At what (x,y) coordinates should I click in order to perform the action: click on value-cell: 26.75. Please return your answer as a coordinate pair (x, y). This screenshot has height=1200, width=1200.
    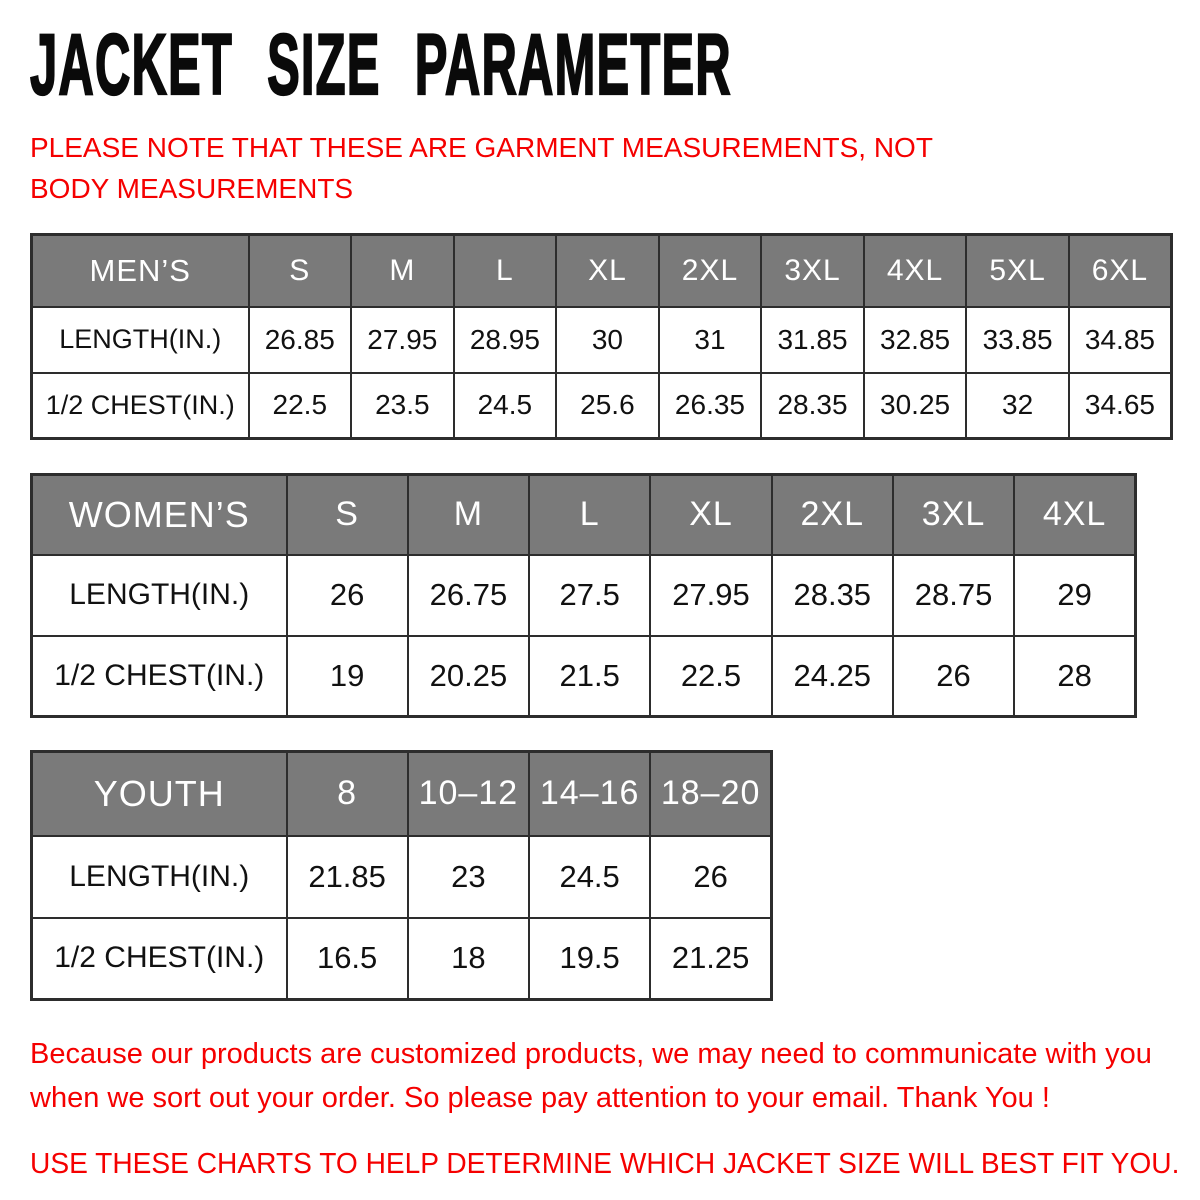
    Looking at the image, I should click on (468, 595).